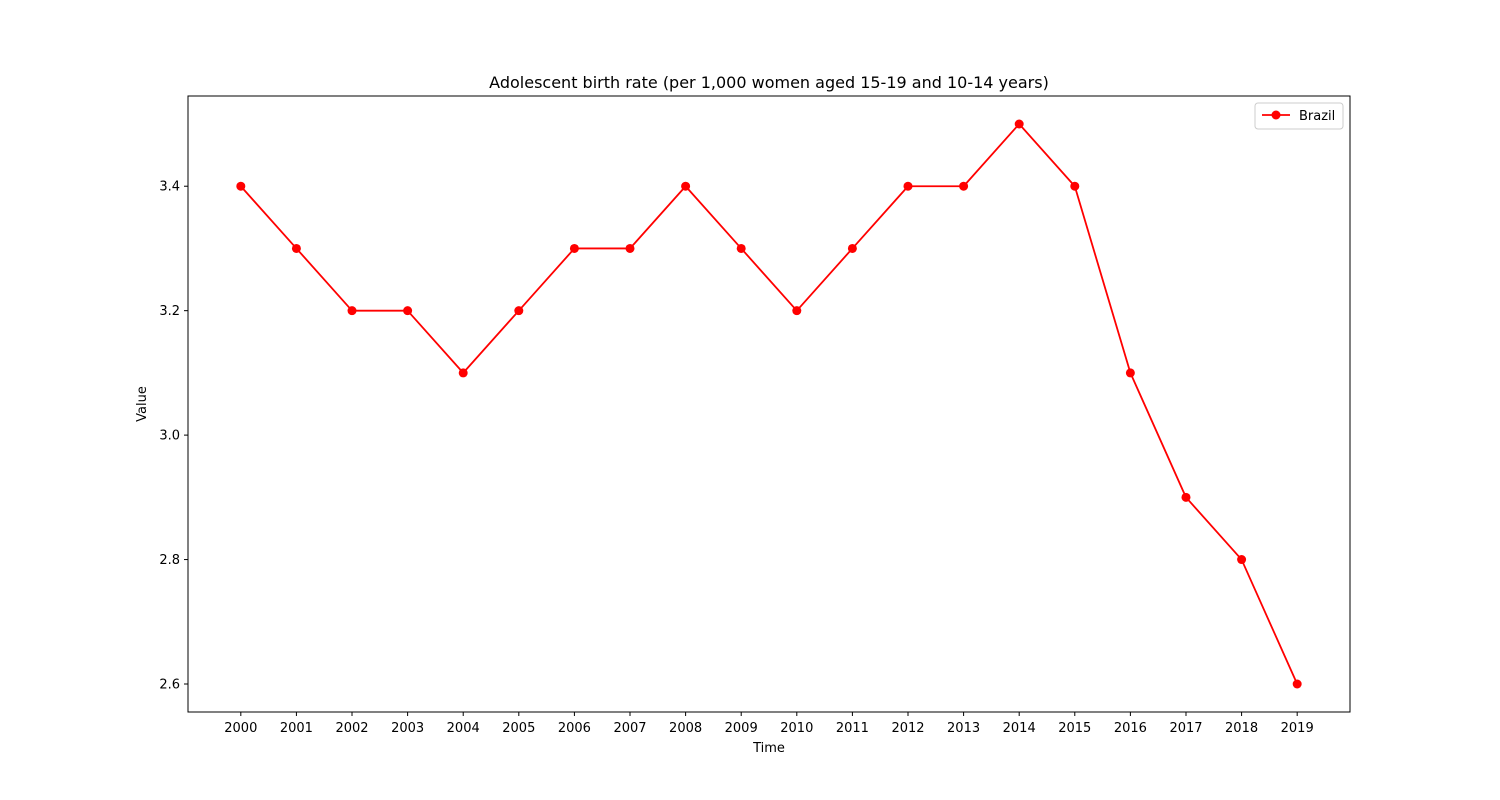 The width and height of the screenshot is (1500, 800). What do you see at coordinates (574, 728) in the screenshot?
I see `x-tick-label: 2006` at bounding box center [574, 728].